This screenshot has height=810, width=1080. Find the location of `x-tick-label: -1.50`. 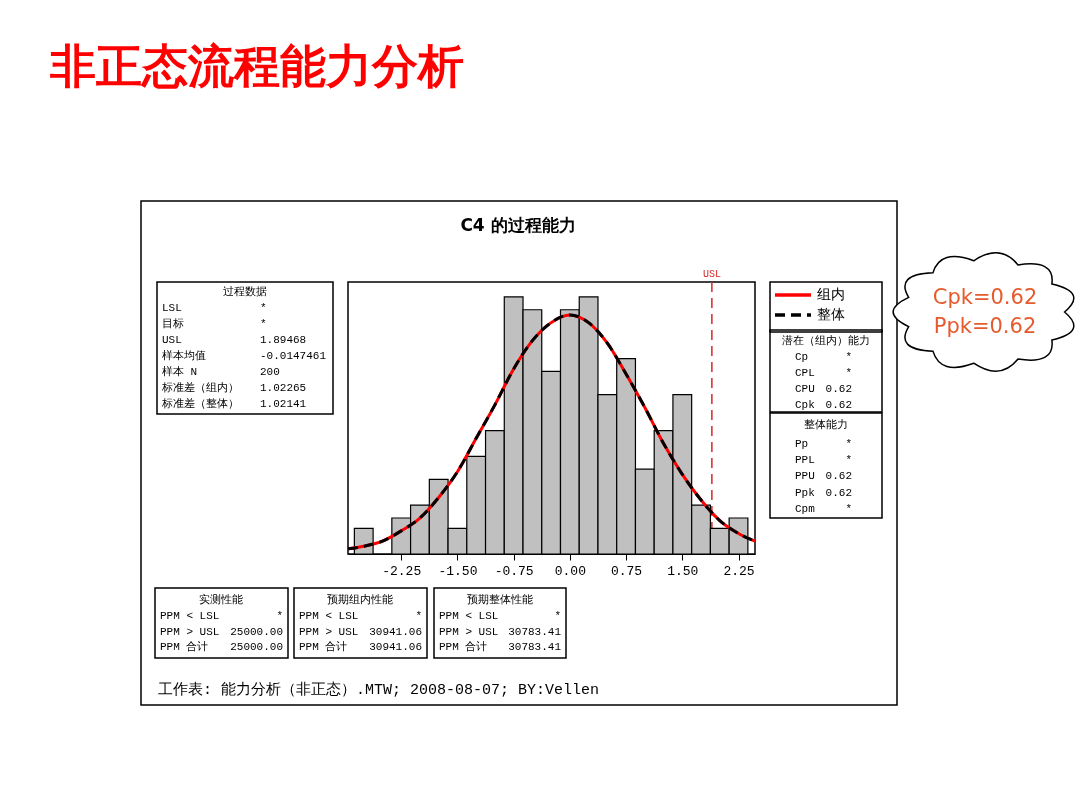

x-tick-label: -1.50 is located at coordinates (458, 571).